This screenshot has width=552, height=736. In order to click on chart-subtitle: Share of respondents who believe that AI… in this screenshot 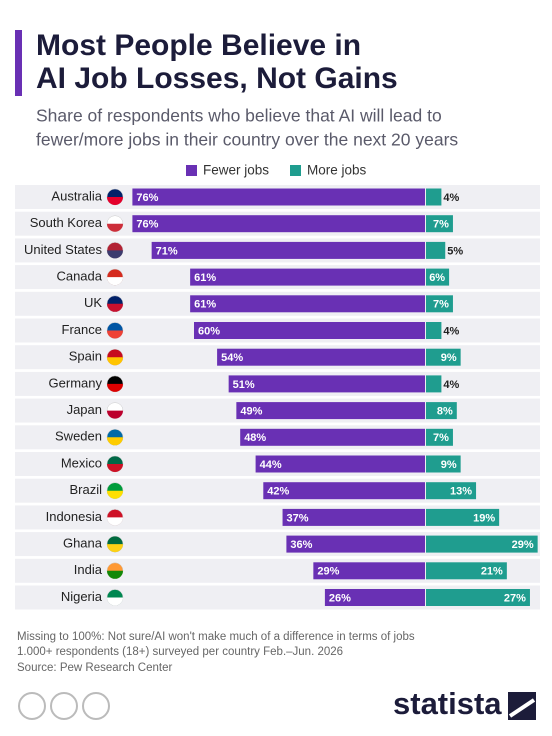, I will do `click(239, 116)`.